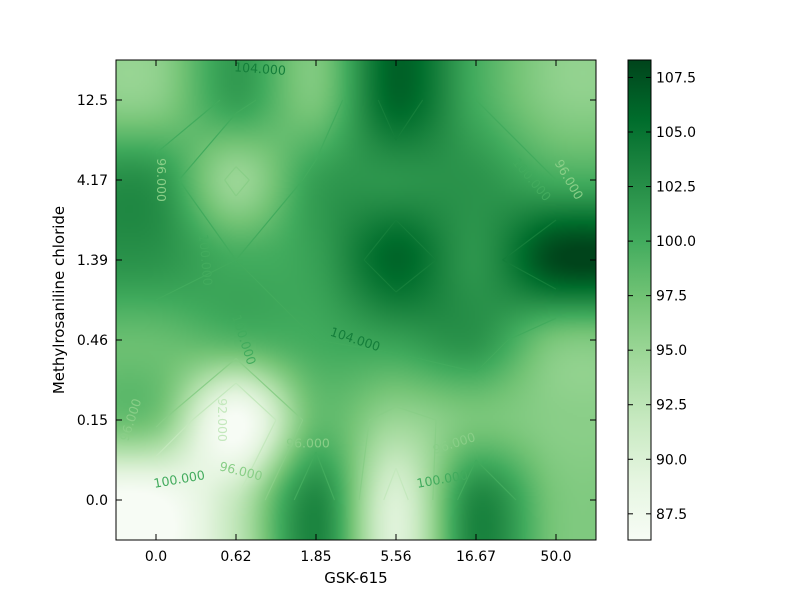  What do you see at coordinates (671, 351) in the screenshot?
I see `colorbar-tick-label: 95.0` at bounding box center [671, 351].